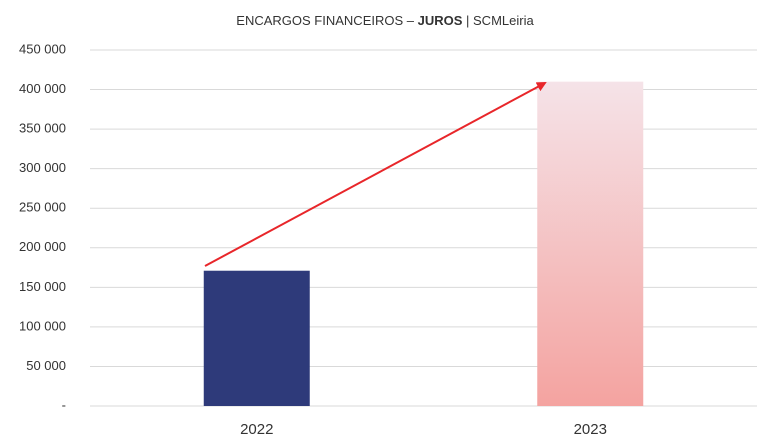 This screenshot has height=439, width=757. What do you see at coordinates (42, 246) in the screenshot?
I see `y-tick-label: 200 000` at bounding box center [42, 246].